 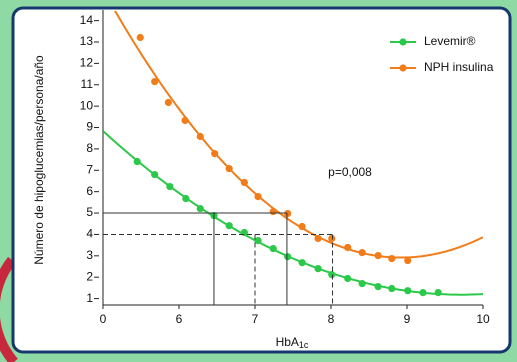 I want to click on x-axis-label: HbA1c, so click(x=292, y=342).